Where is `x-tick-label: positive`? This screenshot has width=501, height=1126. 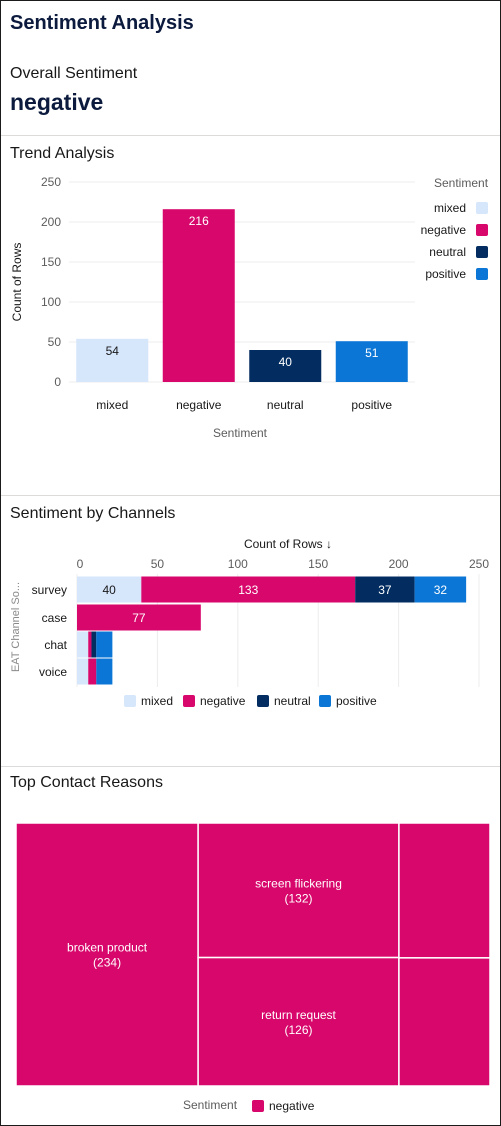 x-tick-label: positive is located at coordinates (371, 405).